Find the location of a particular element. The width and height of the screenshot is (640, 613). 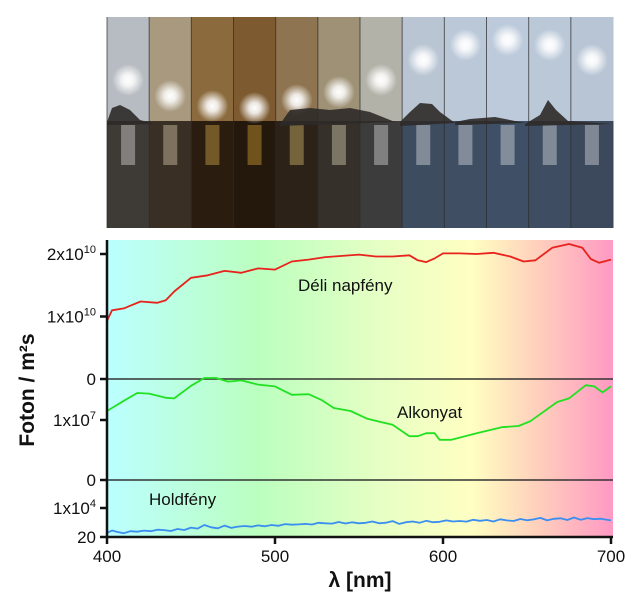

series-label-alkonyat: Alkonyat is located at coordinates (429, 412).